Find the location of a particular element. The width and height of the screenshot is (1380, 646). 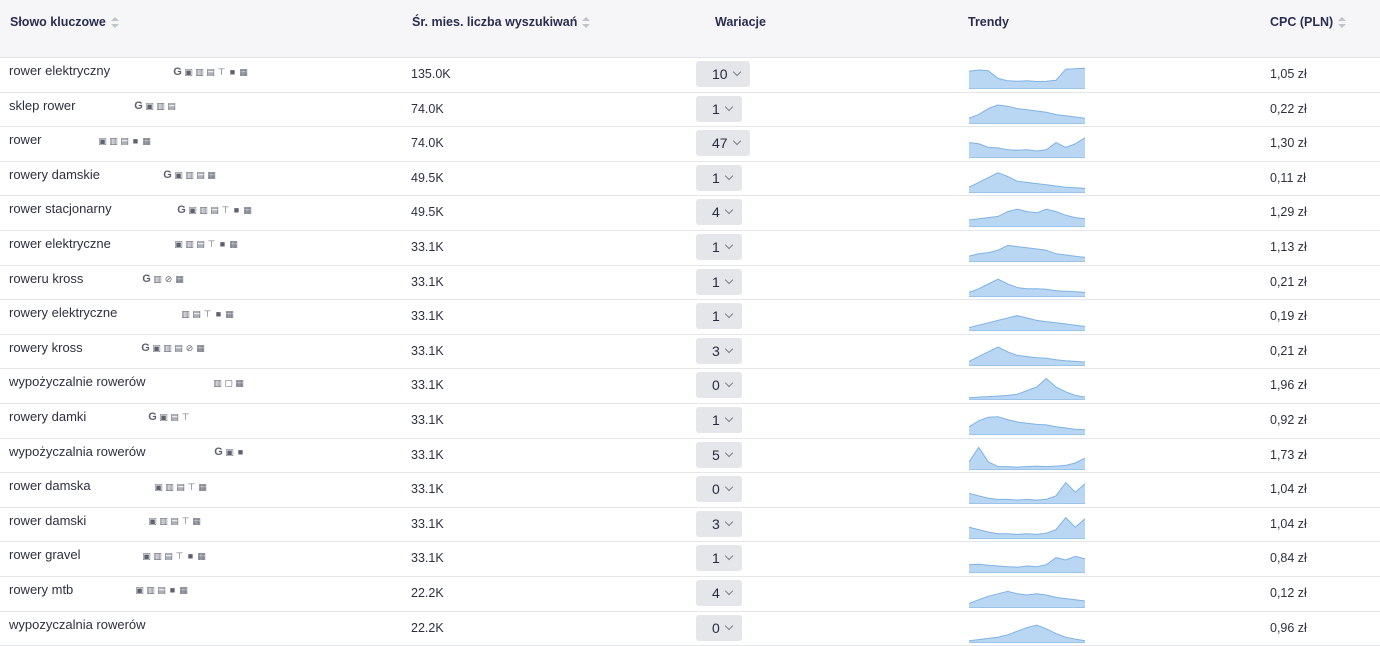

keyword-text: roweru kross is located at coordinates (46, 278).